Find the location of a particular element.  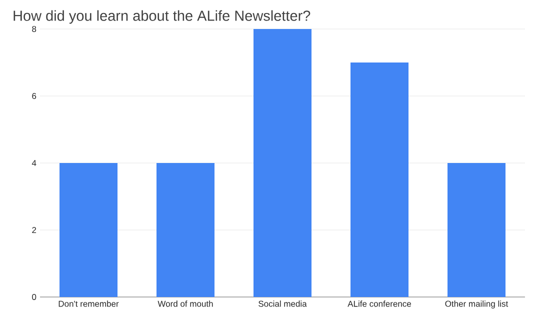

x-tick-label: Word of mouth is located at coordinates (185, 303).